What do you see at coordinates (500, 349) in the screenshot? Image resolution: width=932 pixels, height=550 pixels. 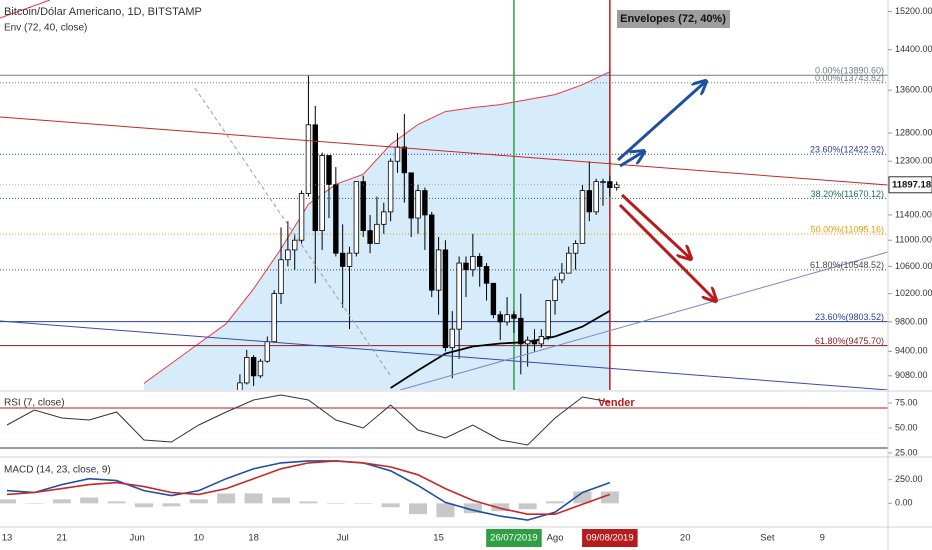 I see `average-line` at bounding box center [500, 349].